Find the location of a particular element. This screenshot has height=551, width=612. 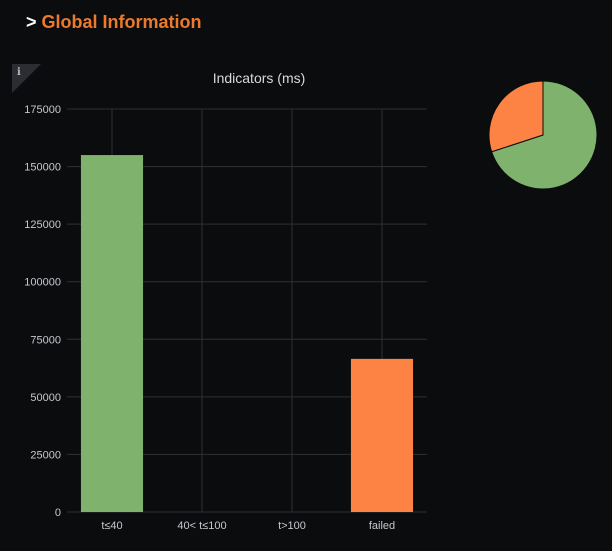

collapse-chevron: > is located at coordinates (31, 22).